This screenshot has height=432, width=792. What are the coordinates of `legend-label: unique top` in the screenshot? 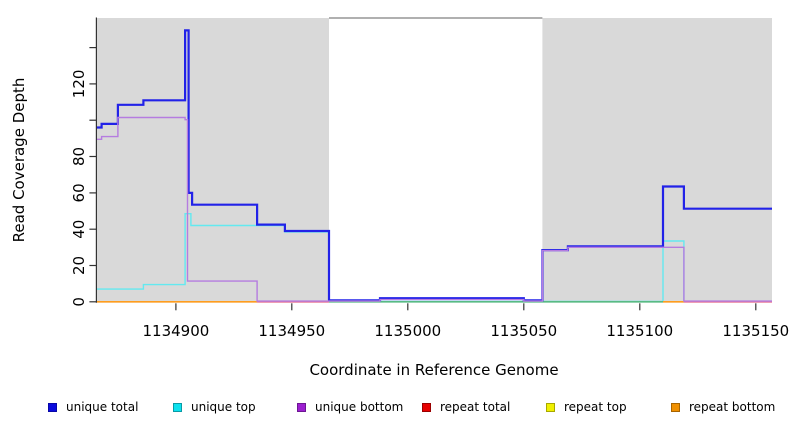 It's located at (223, 407).